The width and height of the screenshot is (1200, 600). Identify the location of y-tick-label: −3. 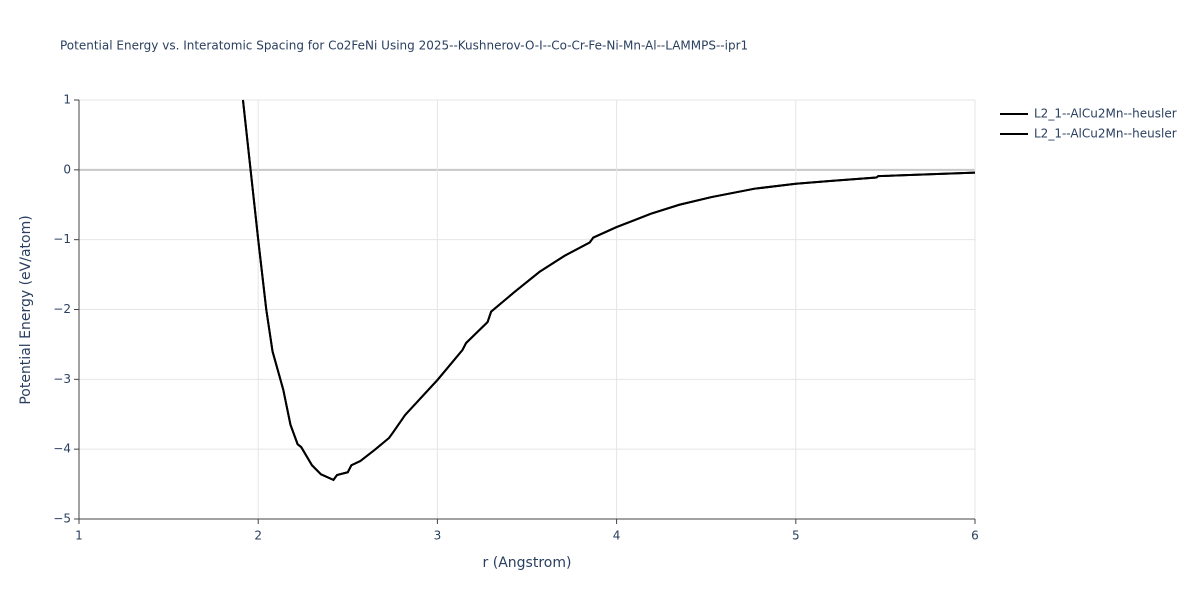
(62, 379).